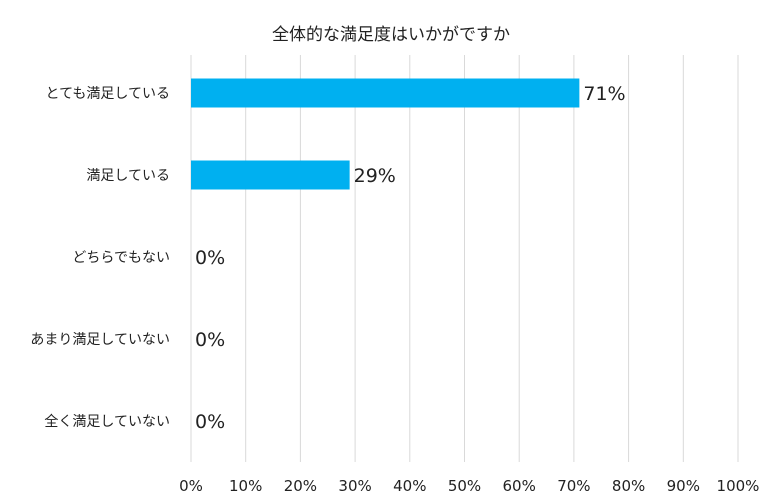  Describe the element at coordinates (604, 94) in the screenshot. I see `data-label: 71%` at that location.